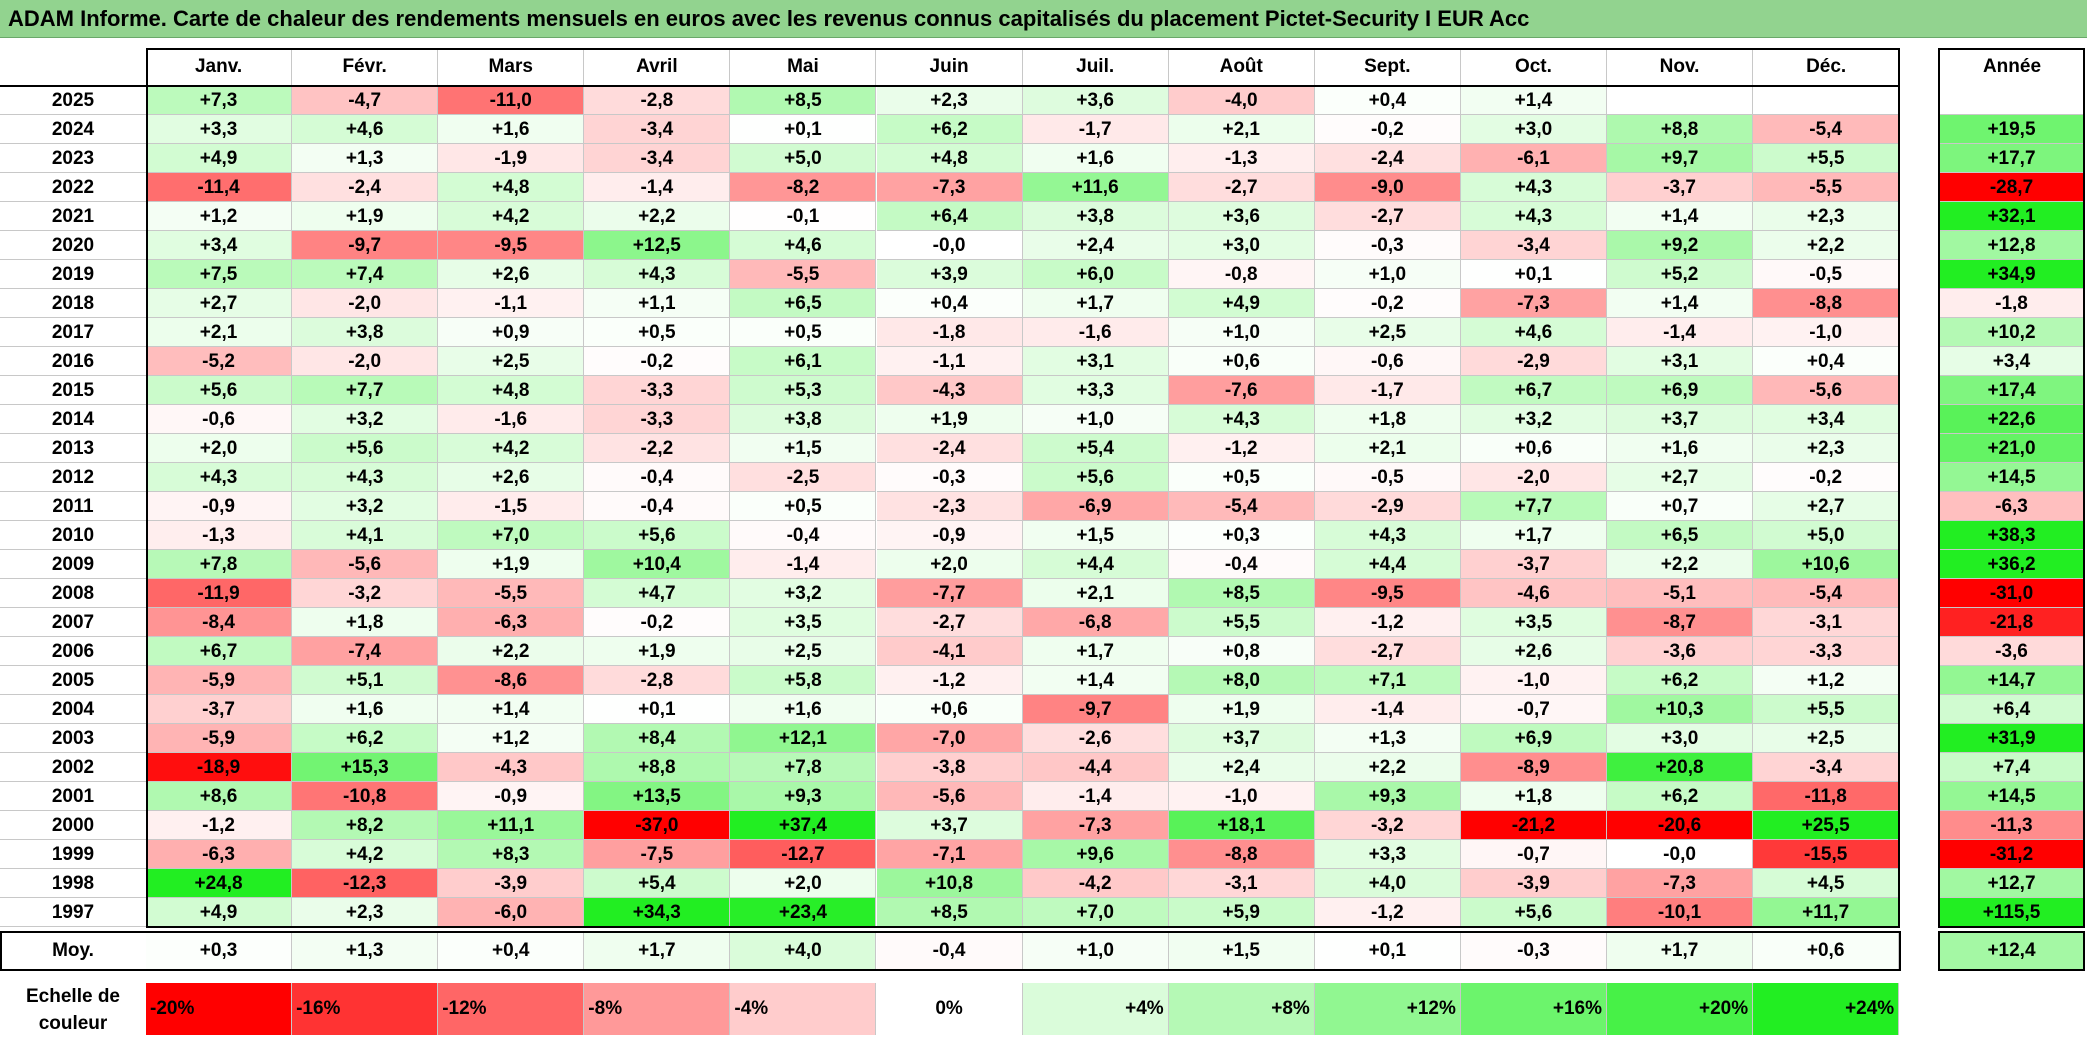  Describe the element at coordinates (803, 912) in the screenshot. I see `heatmap-cell: +23,4` at that location.